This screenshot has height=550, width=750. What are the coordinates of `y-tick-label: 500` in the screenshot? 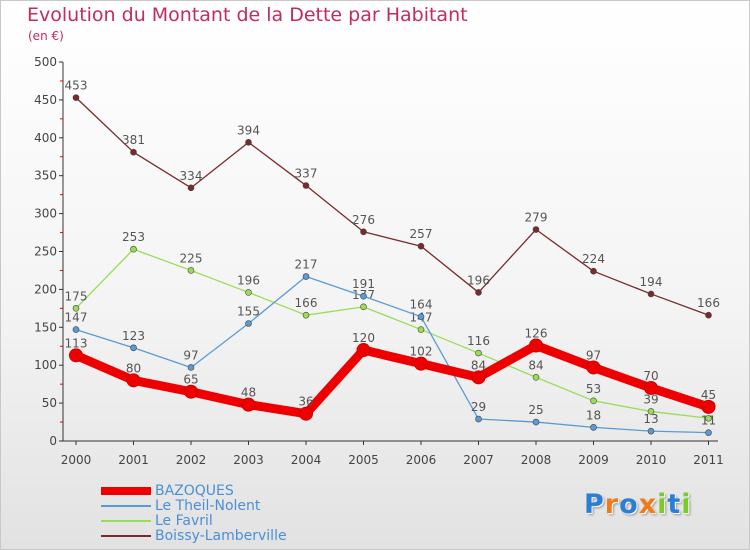 It's located at (45, 62).